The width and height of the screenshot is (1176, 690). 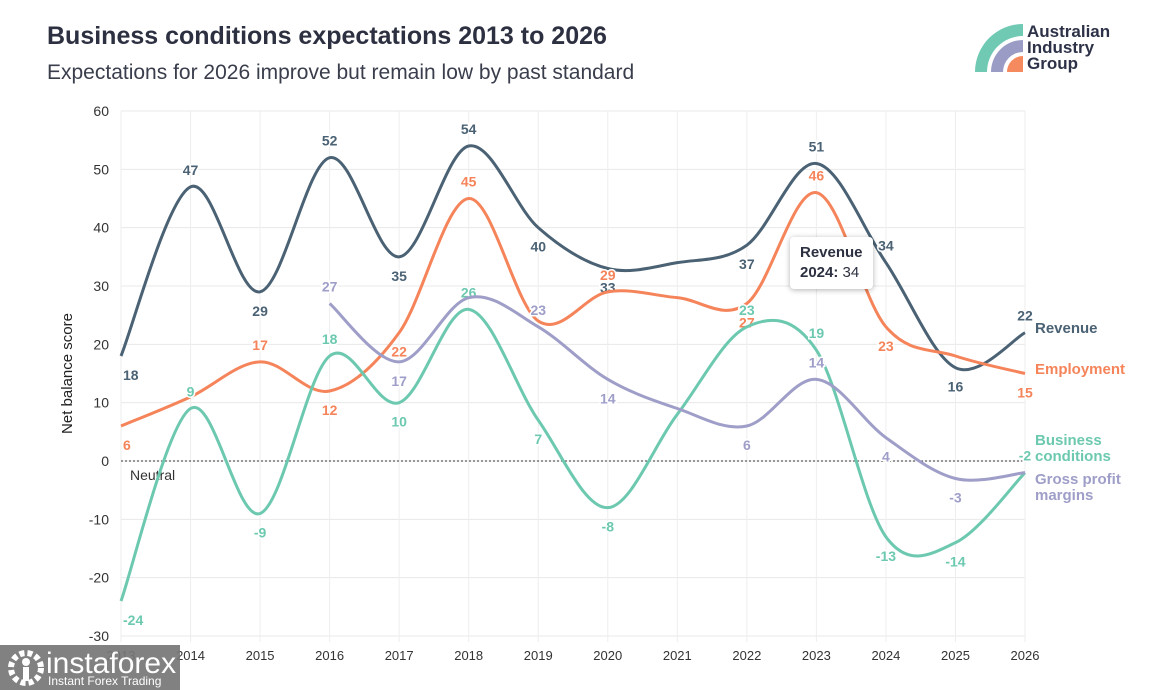 What do you see at coordinates (886, 246) in the screenshot?
I see `data-label: 34` at bounding box center [886, 246].